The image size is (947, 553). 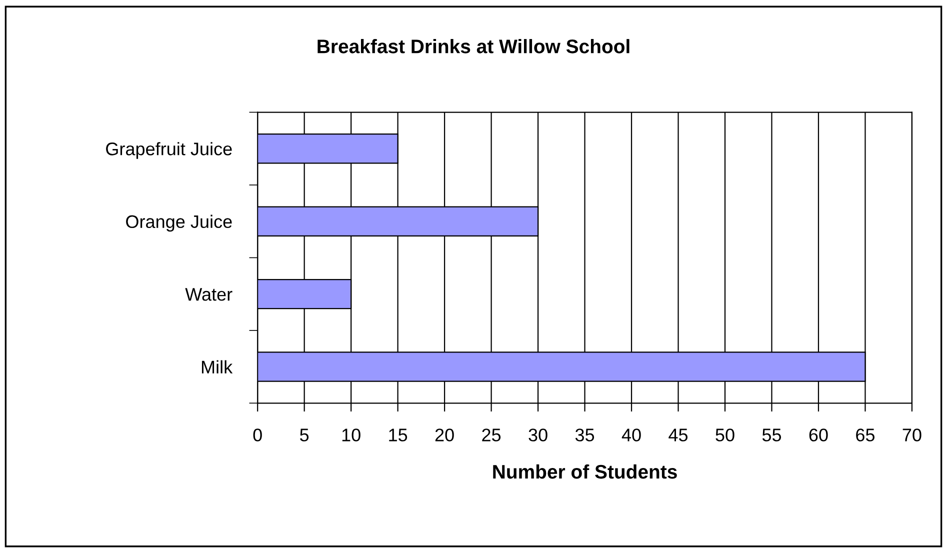 I want to click on x-tick-label: 60, so click(x=818, y=435).